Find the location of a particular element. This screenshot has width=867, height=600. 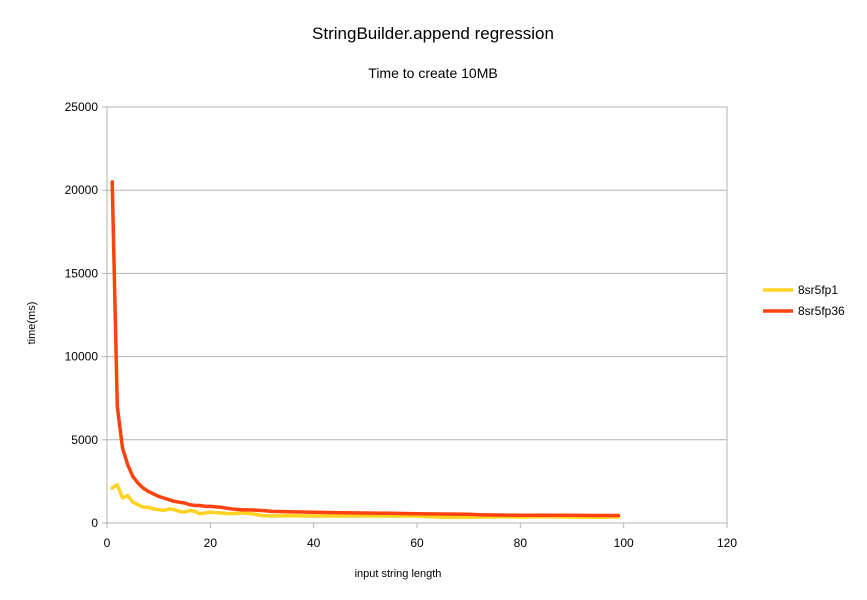

x-axis-label: input string length is located at coordinates (398, 574).